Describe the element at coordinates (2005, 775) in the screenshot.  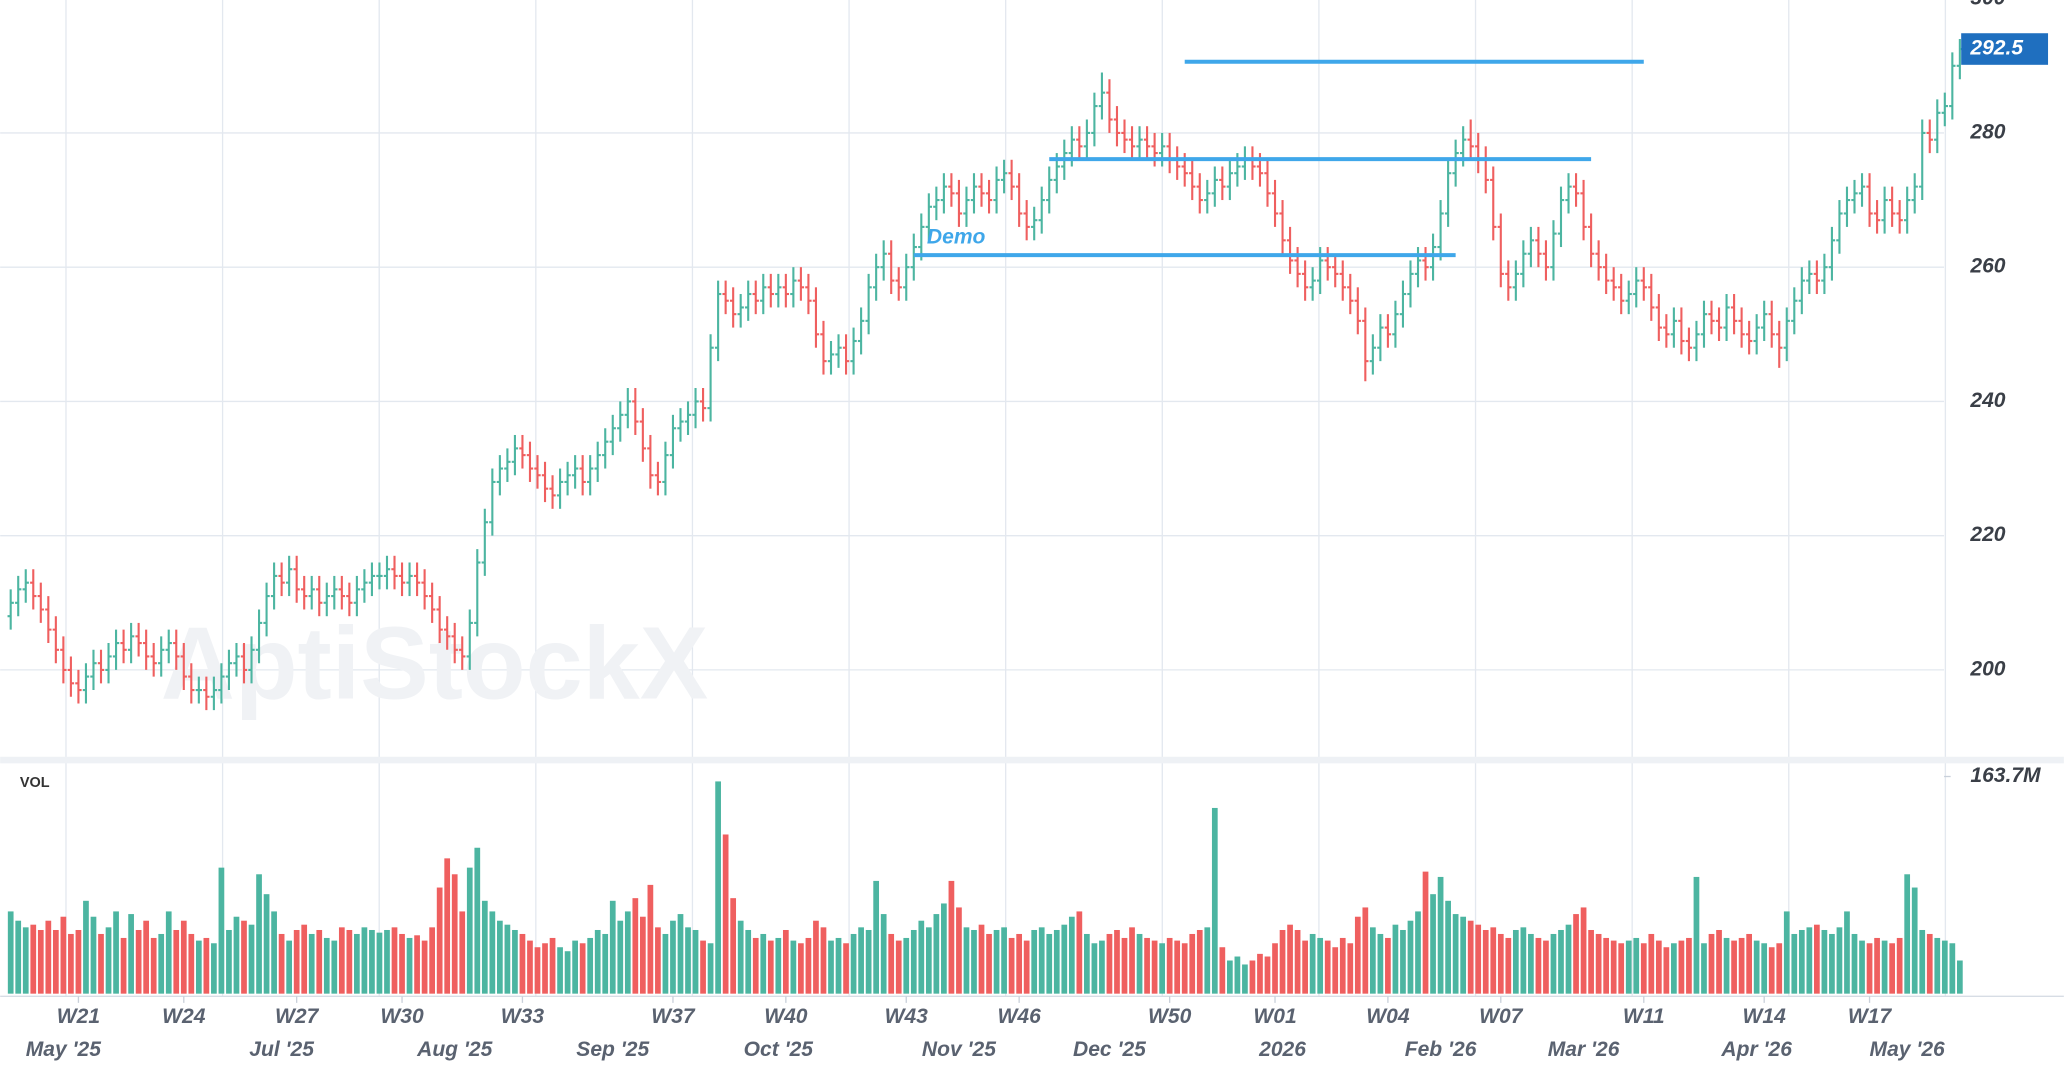
I see `volume-tick-label: 163.7M` at that location.